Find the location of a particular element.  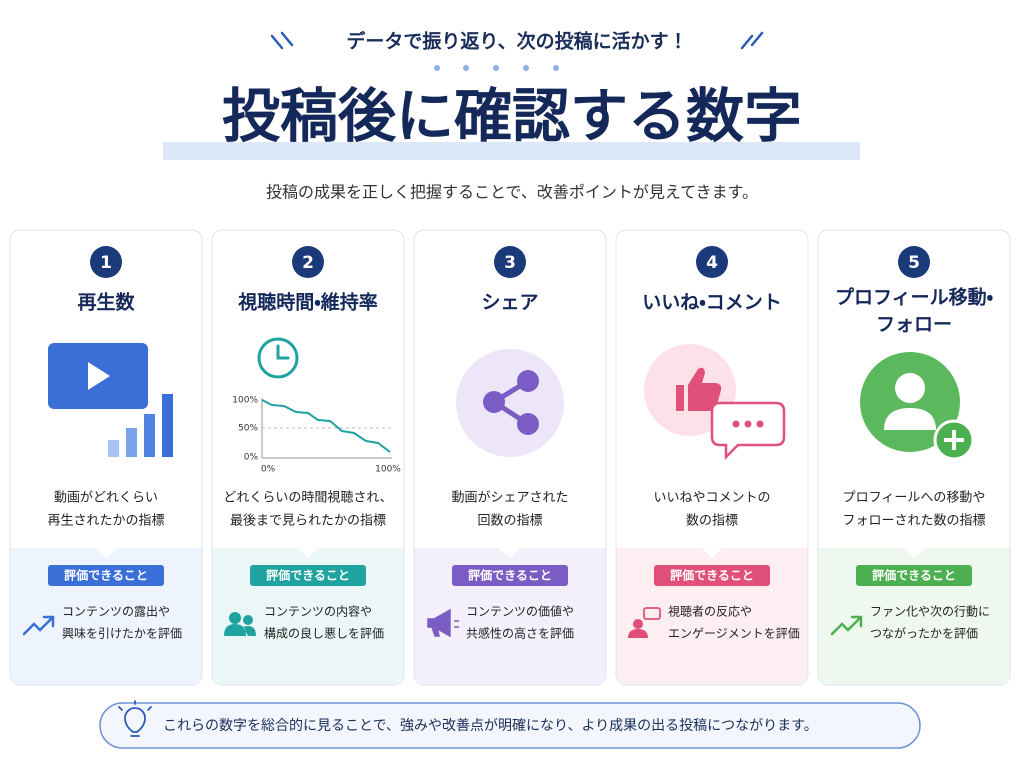

chart-x-label: 0% is located at coordinates (268, 470).